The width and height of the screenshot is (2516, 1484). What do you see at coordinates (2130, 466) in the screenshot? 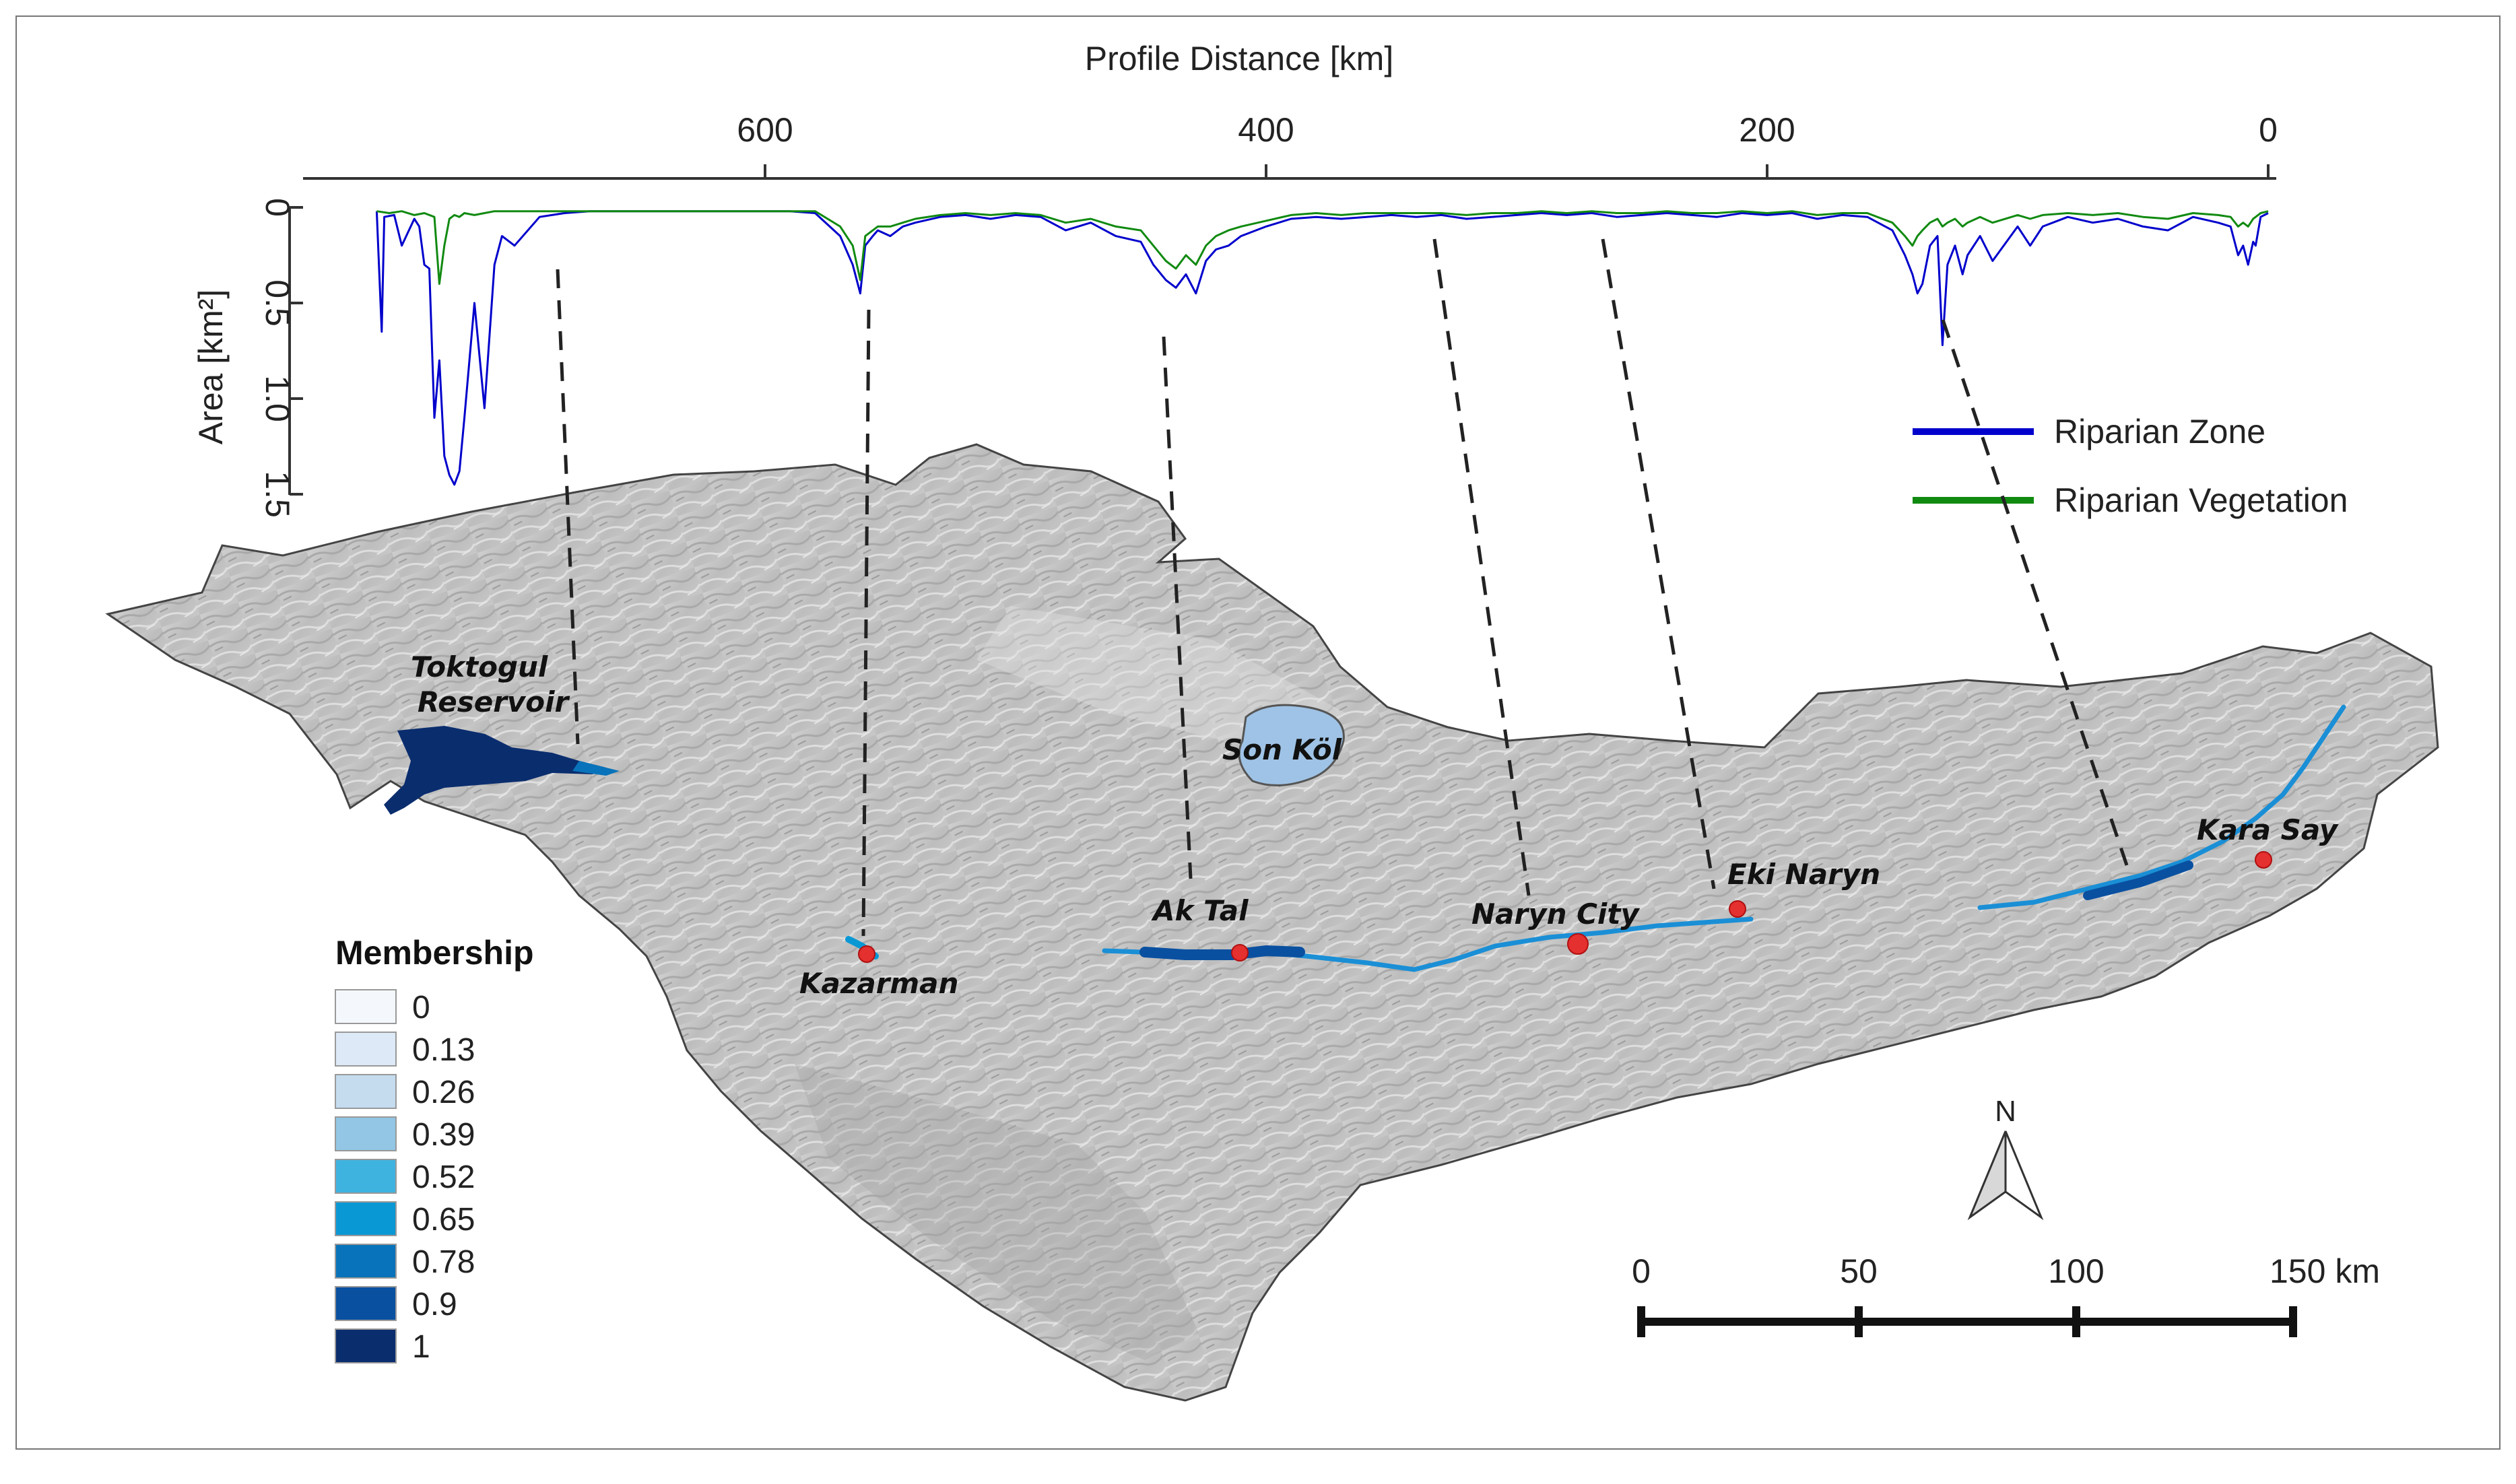
I see `profile-legend: Riparian Zone Riparian Vegetation` at bounding box center [2130, 466].